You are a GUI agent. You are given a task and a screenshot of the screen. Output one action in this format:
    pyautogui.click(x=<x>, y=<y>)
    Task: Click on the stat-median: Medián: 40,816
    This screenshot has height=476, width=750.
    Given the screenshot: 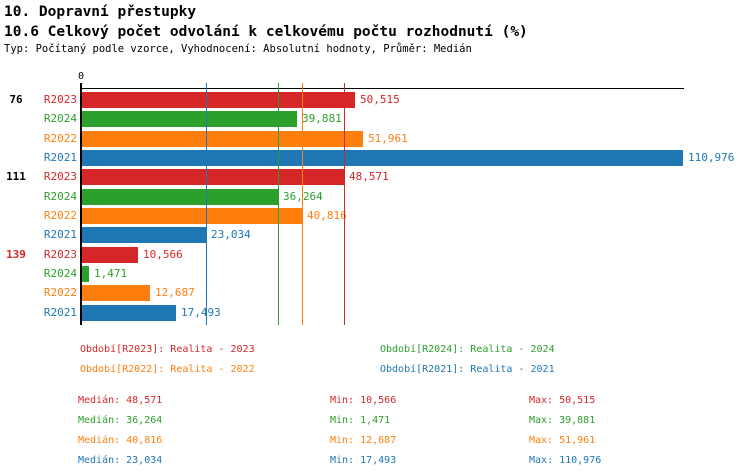 What is the action you would take?
    pyautogui.click(x=120, y=440)
    